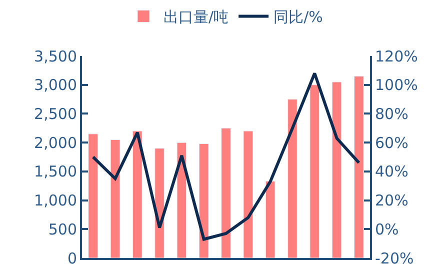 The width and height of the screenshot is (446, 278). I want to click on y2-tick-label: 20%, so click(391, 201).